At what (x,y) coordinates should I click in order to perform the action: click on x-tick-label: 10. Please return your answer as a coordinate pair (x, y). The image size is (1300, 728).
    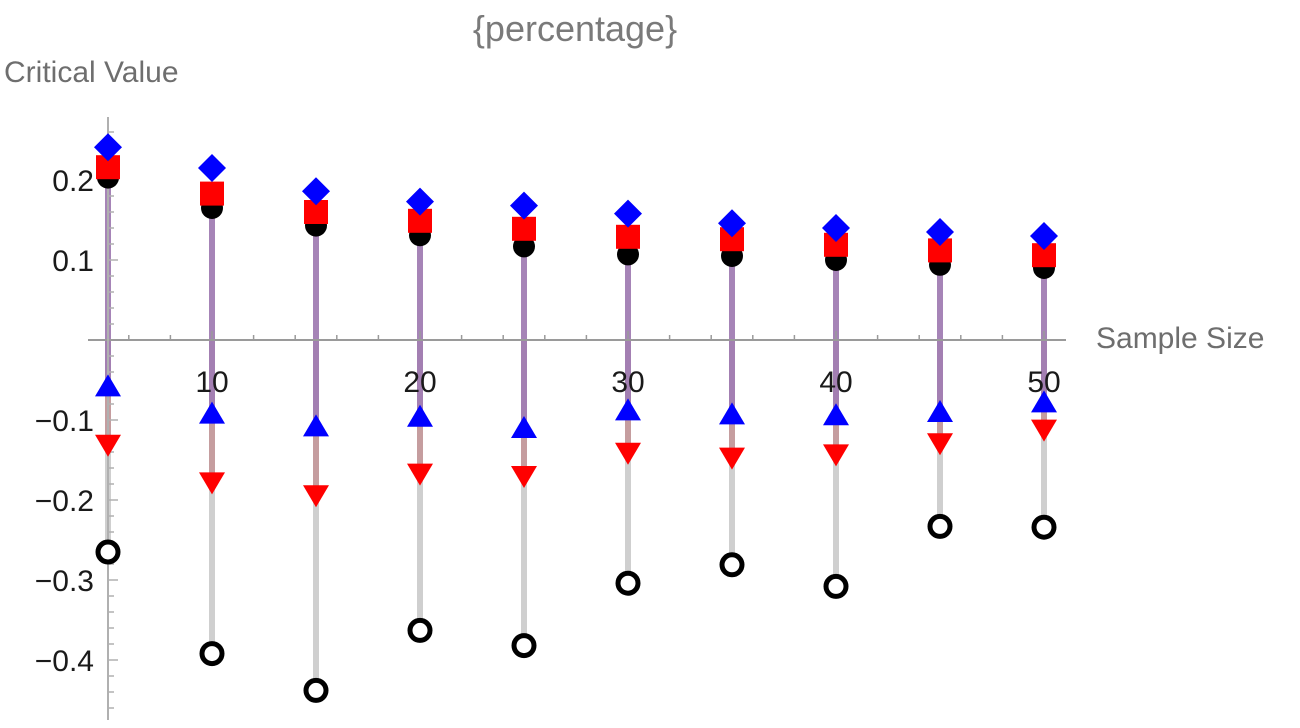
    Looking at the image, I should click on (211, 382).